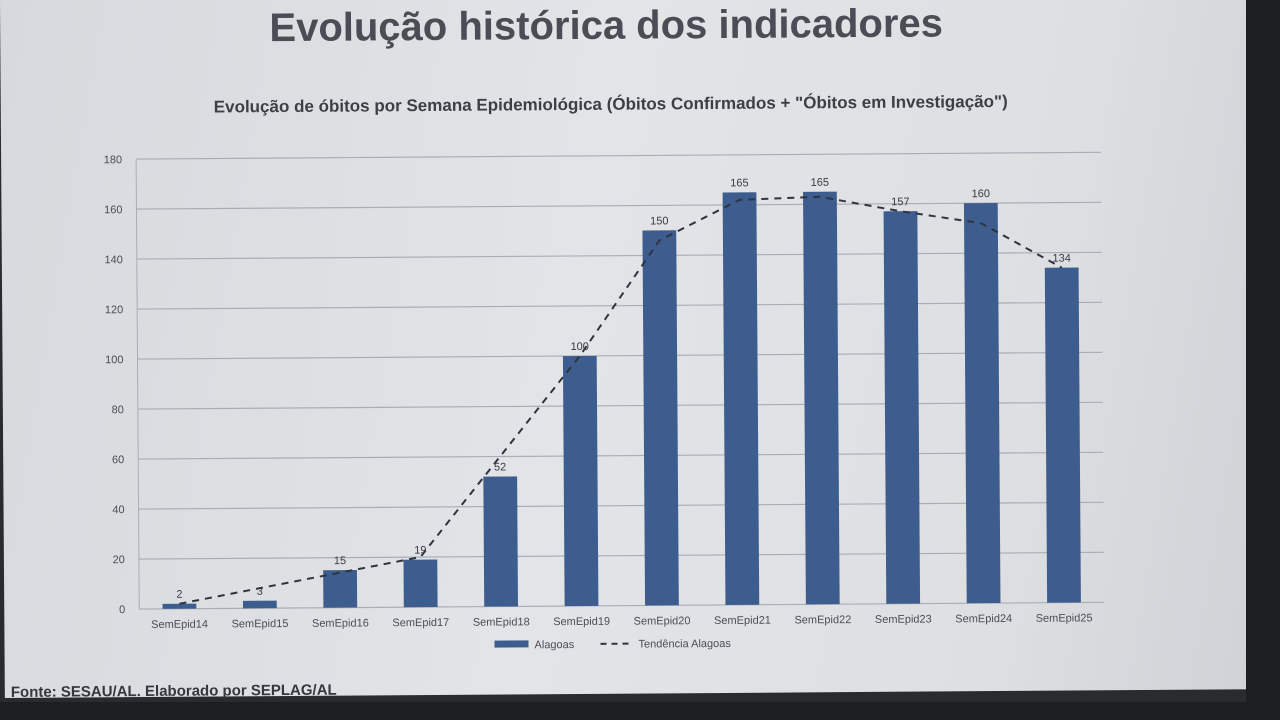 The height and width of the screenshot is (720, 1280). I want to click on data-label: 15, so click(340, 561).